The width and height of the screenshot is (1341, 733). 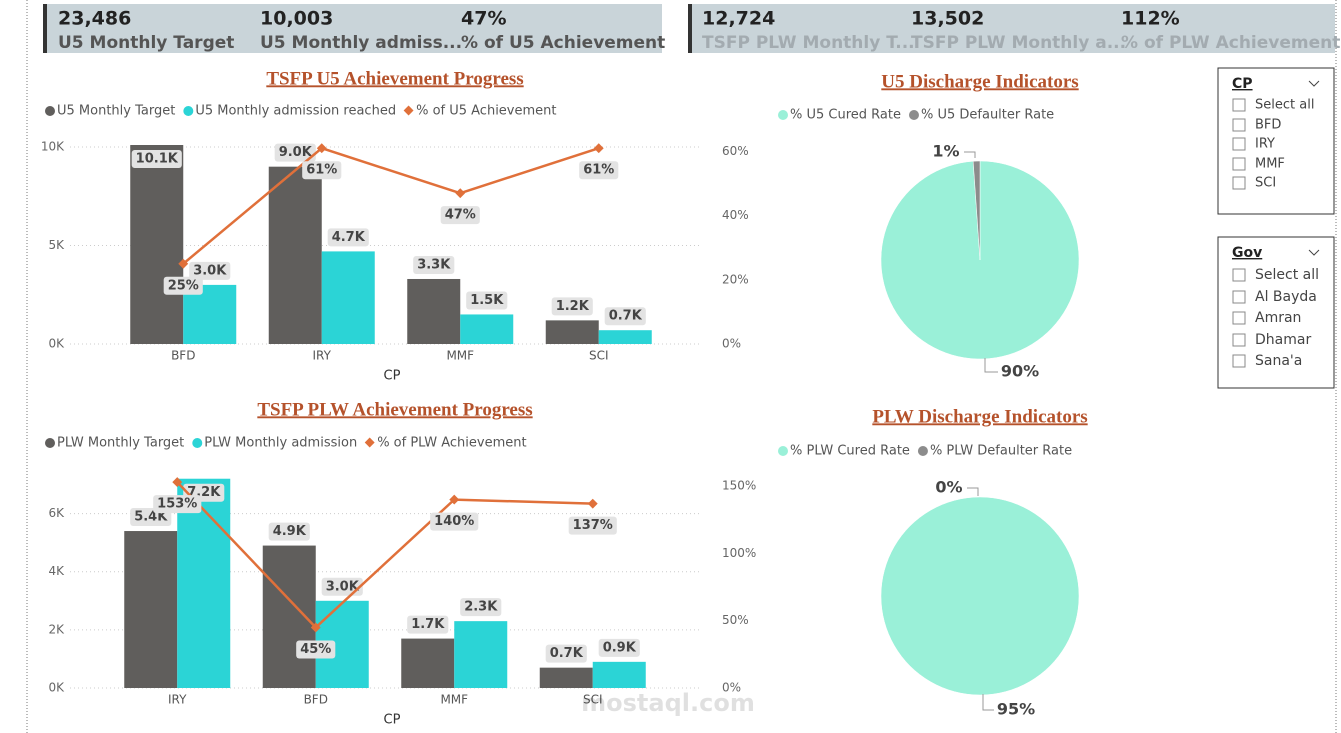 What do you see at coordinates (1265, 144) in the screenshot?
I see `slicer-item: IRY` at bounding box center [1265, 144].